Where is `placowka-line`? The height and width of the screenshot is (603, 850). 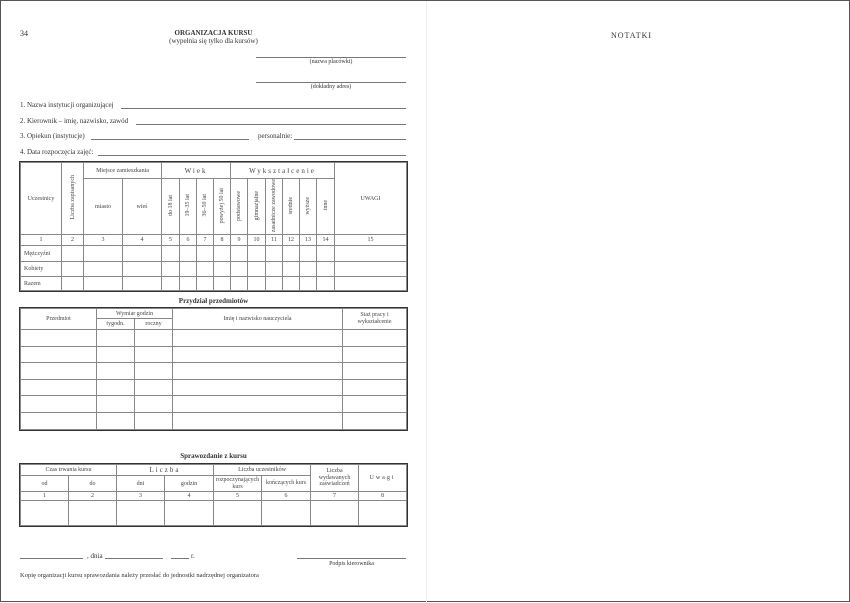 placowka-line is located at coordinates (331, 57).